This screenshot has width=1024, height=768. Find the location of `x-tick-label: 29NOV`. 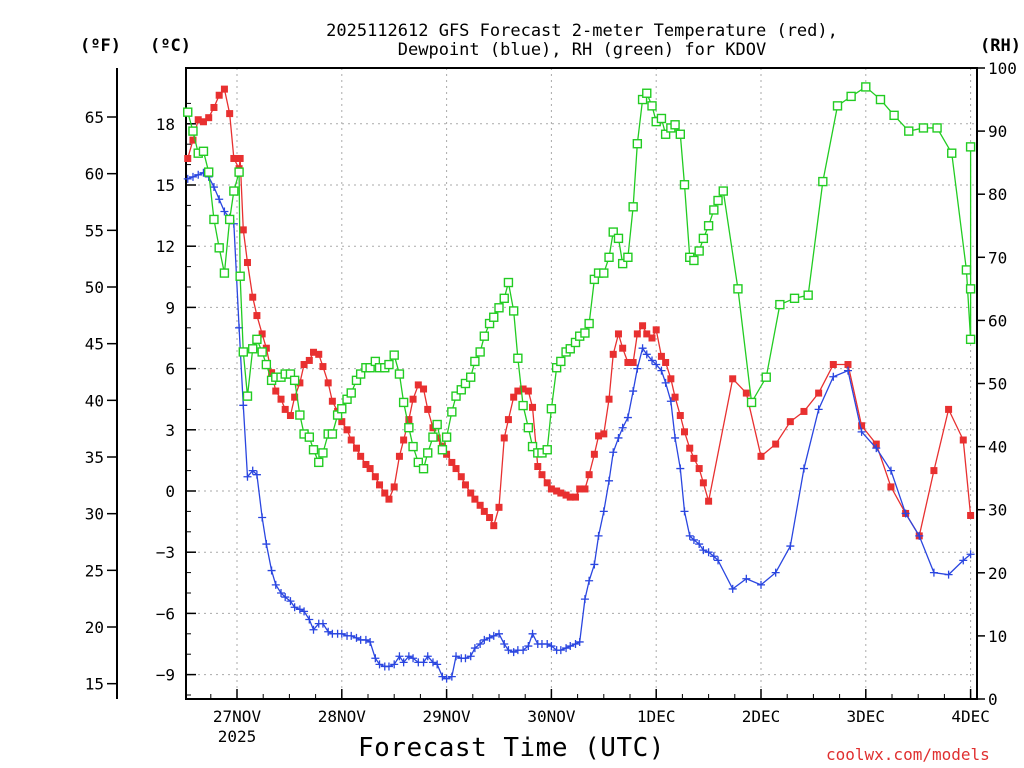

x-tick-label: 29NOV is located at coordinates (447, 716).